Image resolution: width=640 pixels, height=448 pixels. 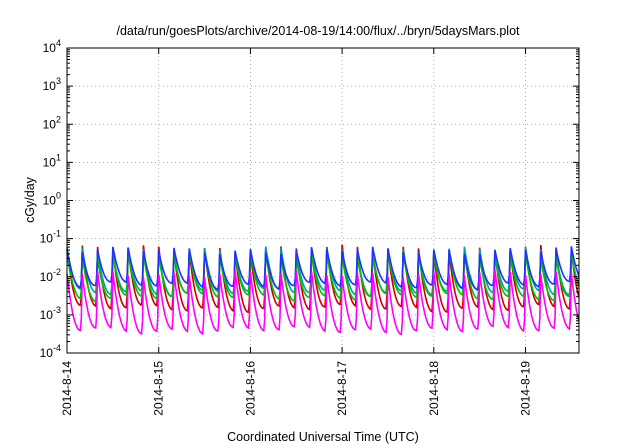 What do you see at coordinates (52, 122) in the screenshot?
I see `y-tick-label: 10²` at bounding box center [52, 122].